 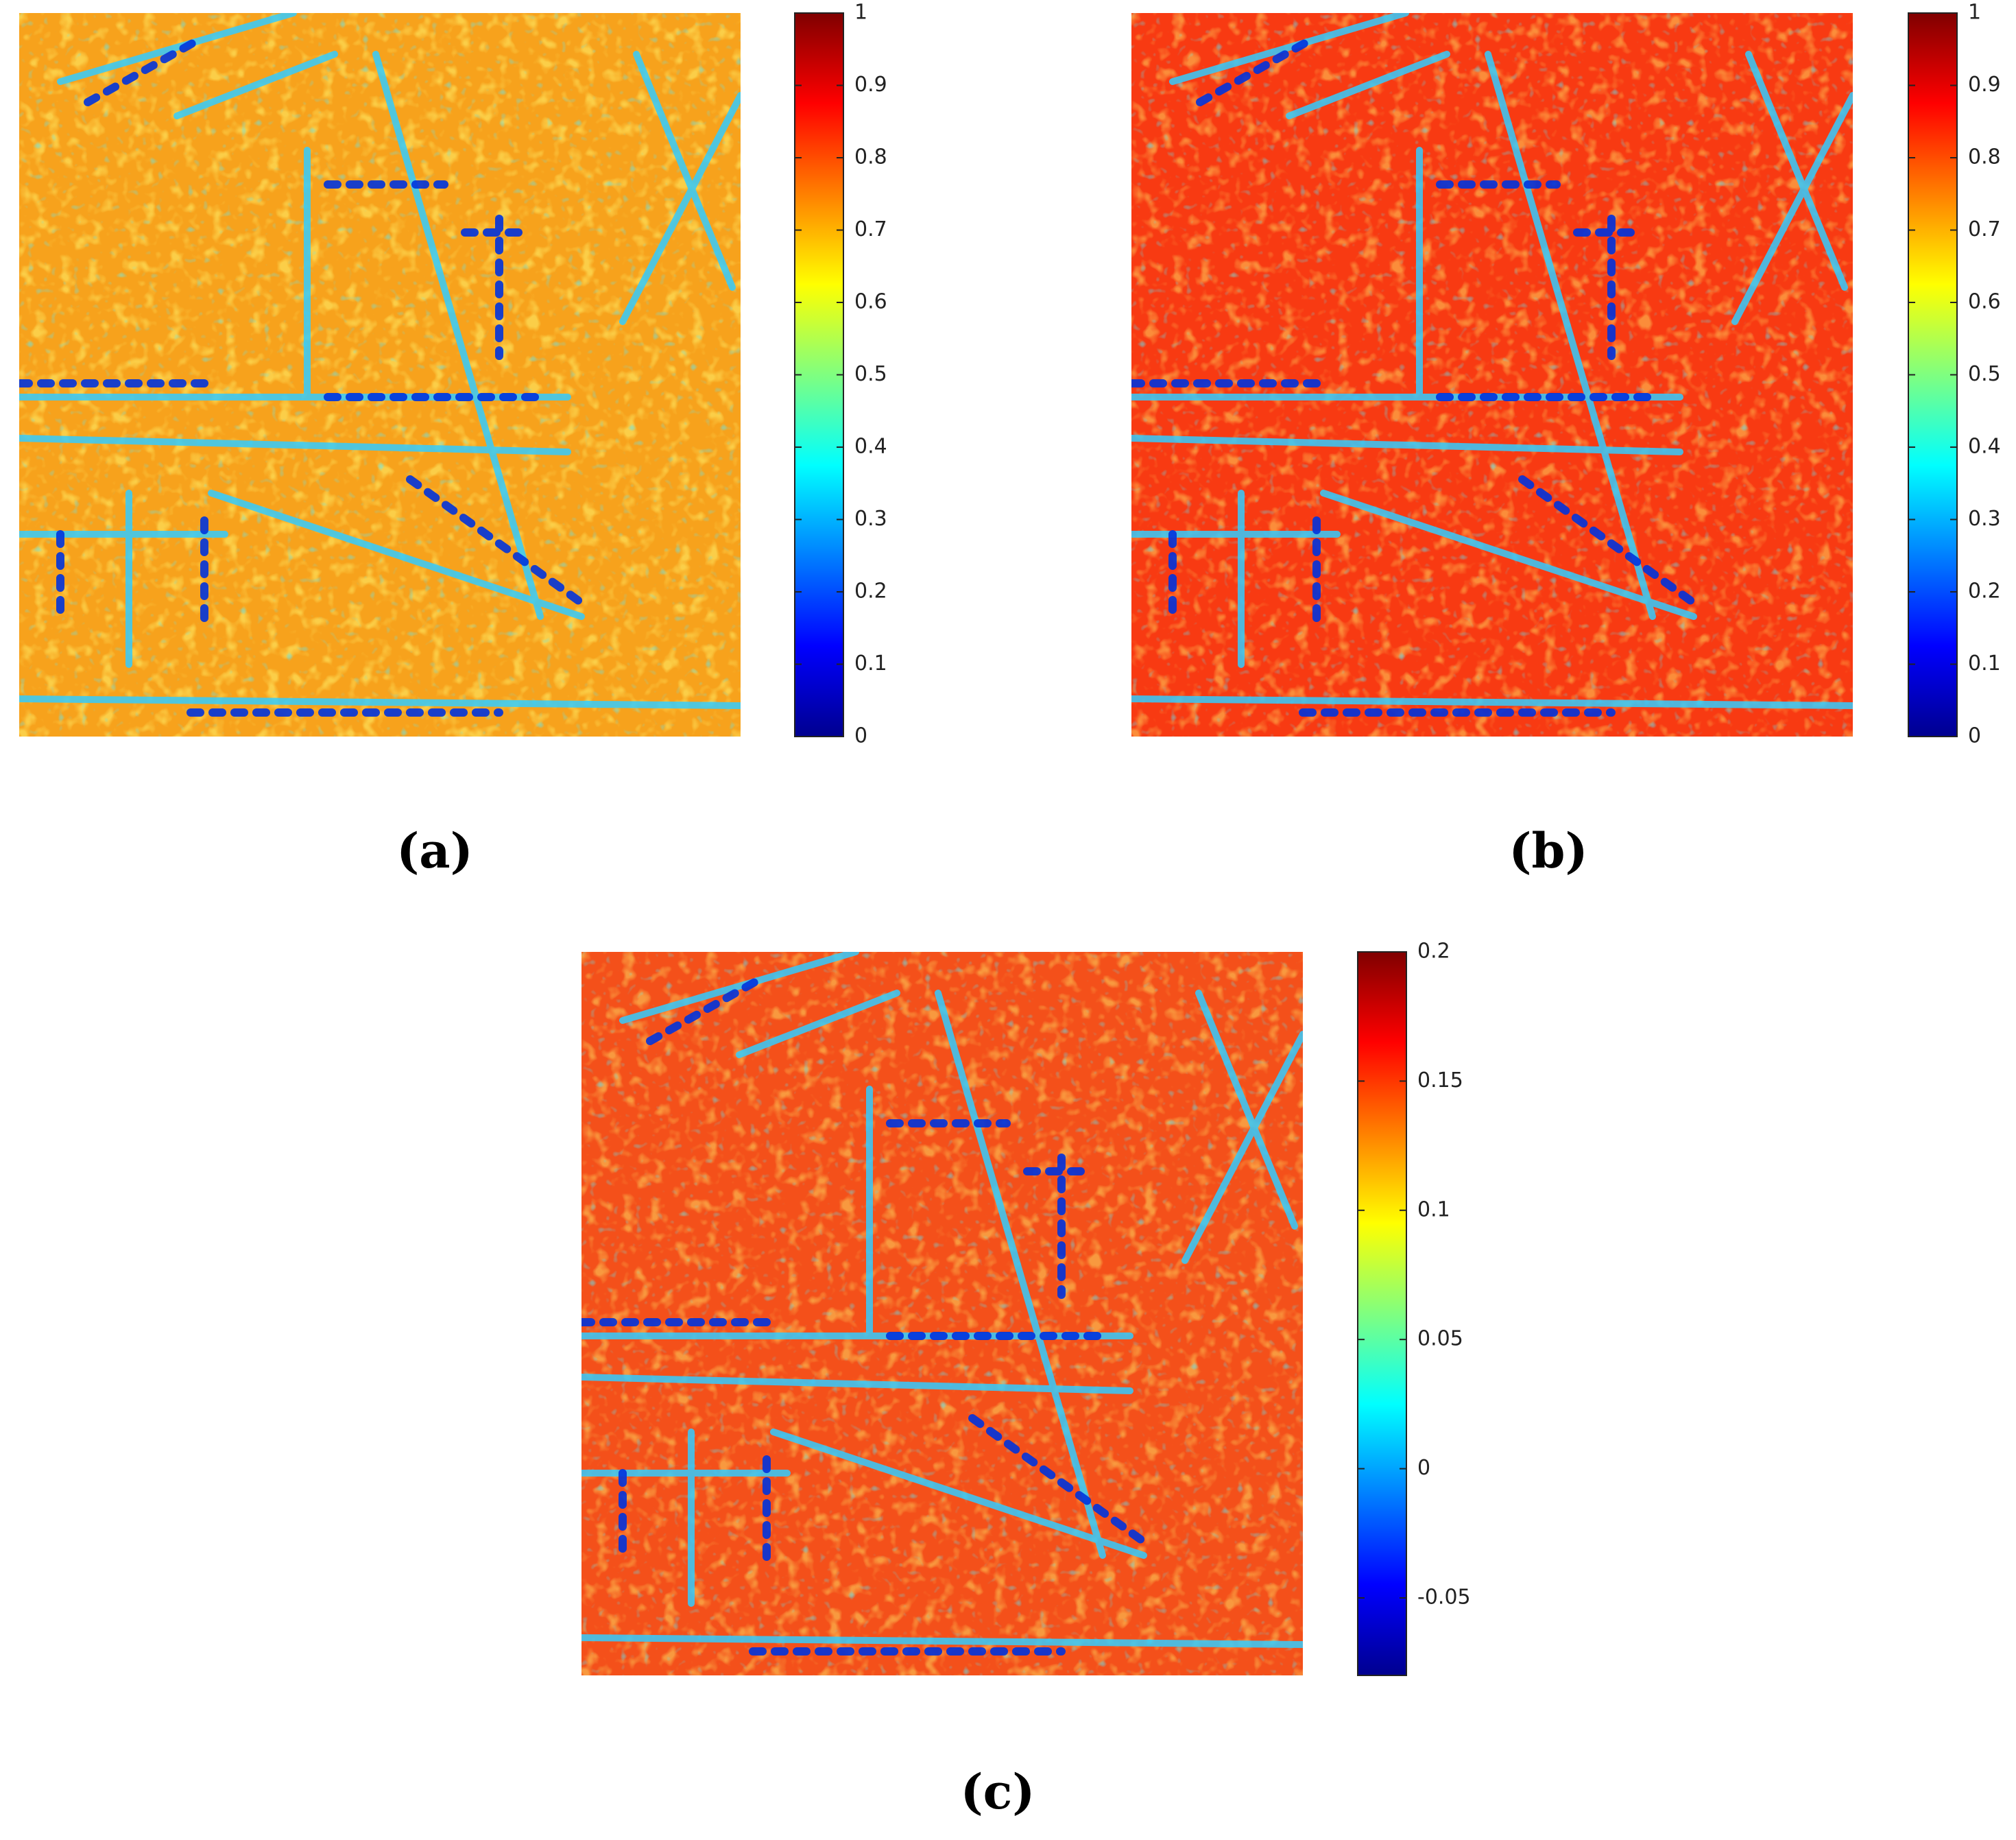 What do you see at coordinates (998, 1791) in the screenshot?
I see `panel-caption: (c)` at bounding box center [998, 1791].